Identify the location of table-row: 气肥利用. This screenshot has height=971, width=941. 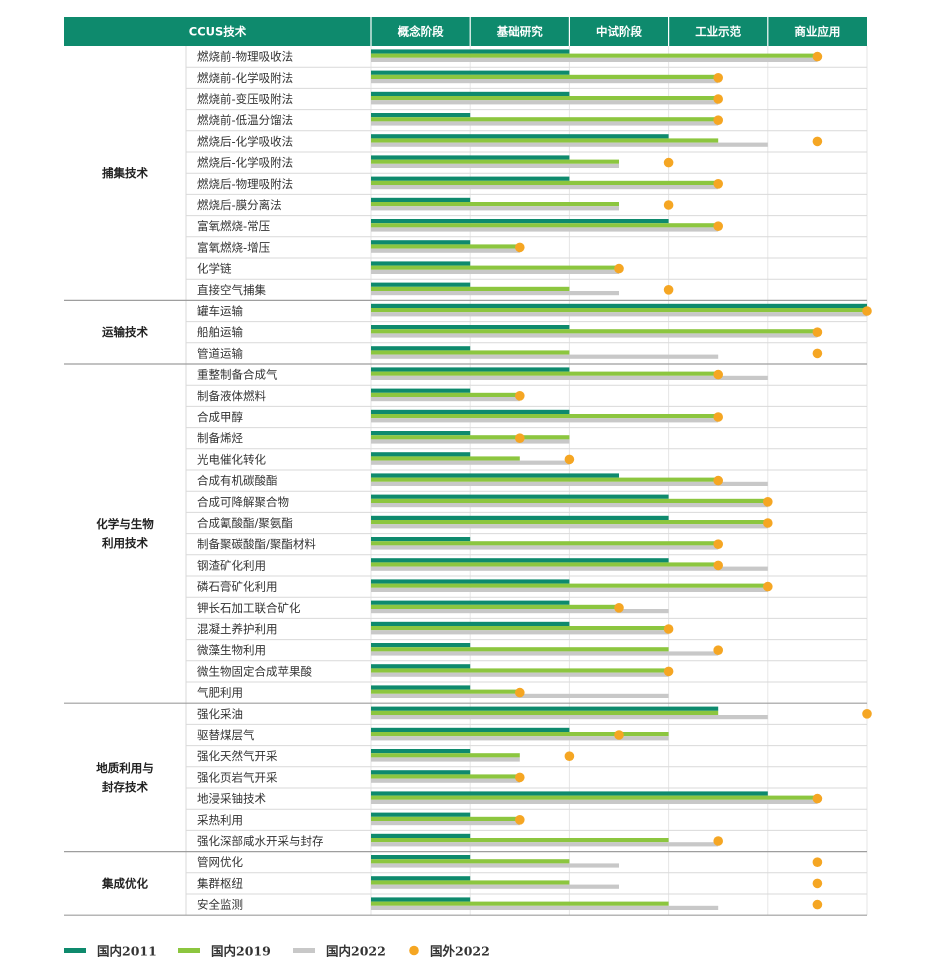
(433, 692).